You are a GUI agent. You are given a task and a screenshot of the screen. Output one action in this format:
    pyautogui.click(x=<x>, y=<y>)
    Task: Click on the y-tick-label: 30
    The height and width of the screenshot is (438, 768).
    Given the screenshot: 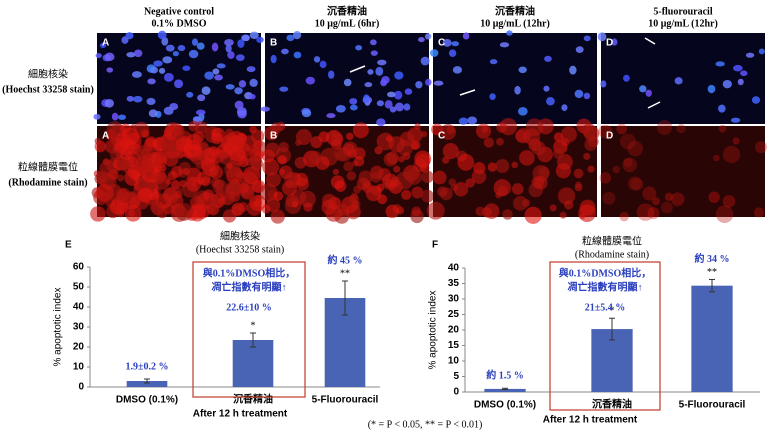 What is the action you would take?
    pyautogui.click(x=79, y=327)
    